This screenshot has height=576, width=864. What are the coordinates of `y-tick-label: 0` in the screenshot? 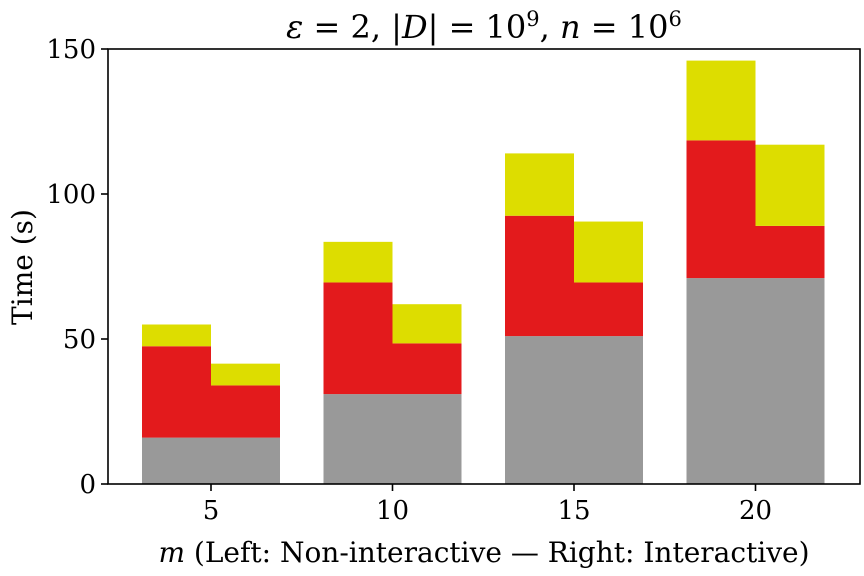 It's located at (87, 485).